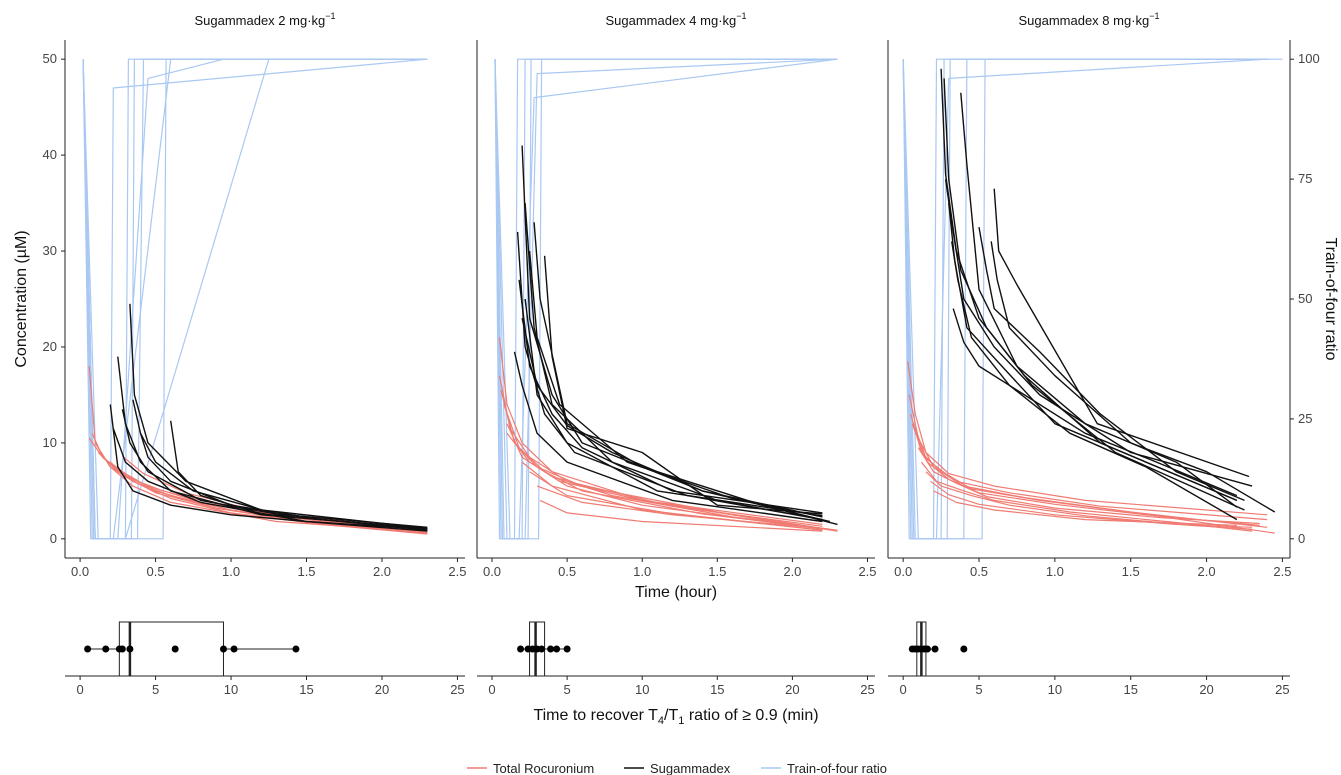 The image size is (1341, 775). Describe the element at coordinates (1083, 20) in the screenshot. I see `panel-title-text: Sugammadex 8 mg·kg` at that location.